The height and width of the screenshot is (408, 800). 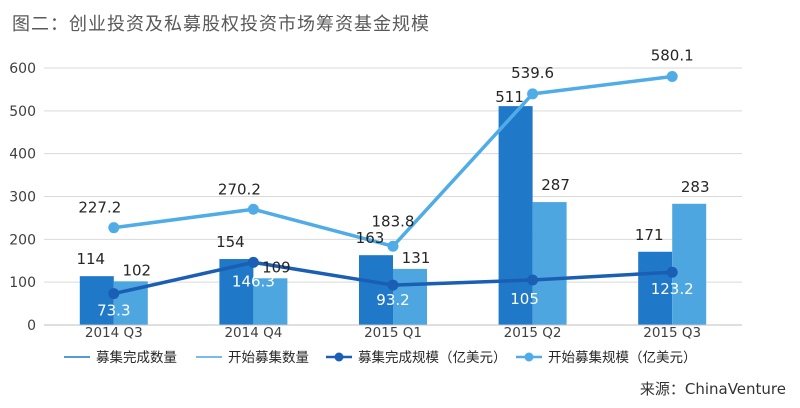 What do you see at coordinates (113, 311) in the screenshot?
I see `line-completed-label: 73.3` at bounding box center [113, 311].